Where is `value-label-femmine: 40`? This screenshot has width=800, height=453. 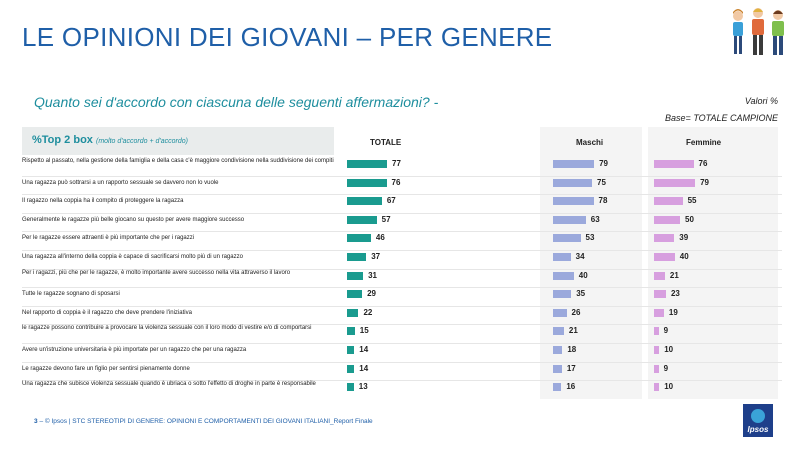
value-label-femmine: 40 is located at coordinates (684, 256).